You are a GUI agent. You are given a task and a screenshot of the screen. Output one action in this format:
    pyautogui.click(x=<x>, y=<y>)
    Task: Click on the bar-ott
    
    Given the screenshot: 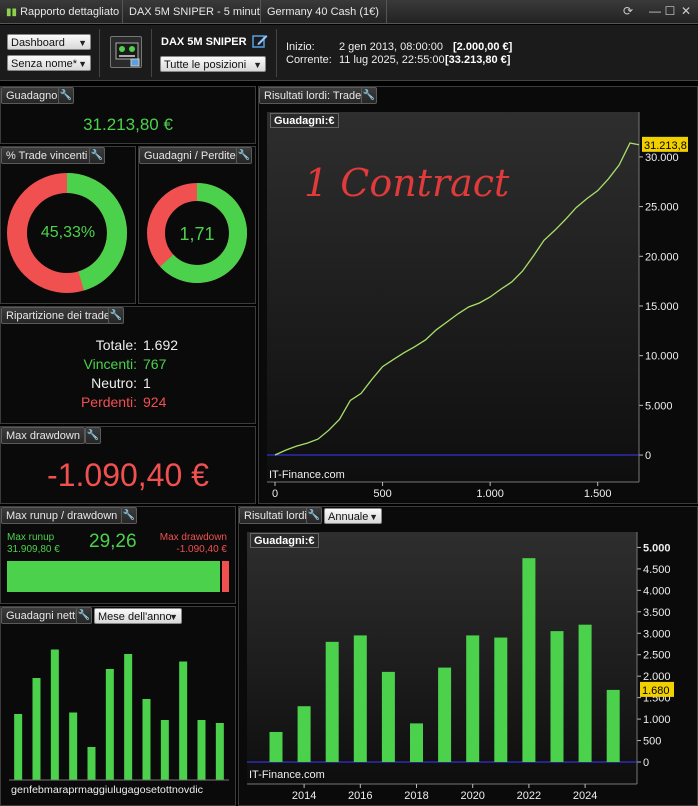 What is the action you would take?
    pyautogui.click(x=183, y=720)
    